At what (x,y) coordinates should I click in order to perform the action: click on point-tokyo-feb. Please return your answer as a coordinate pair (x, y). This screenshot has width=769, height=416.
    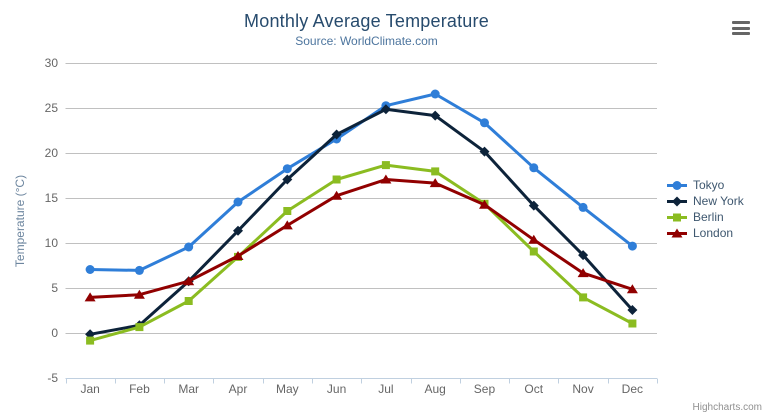
    Looking at the image, I should click on (139, 270).